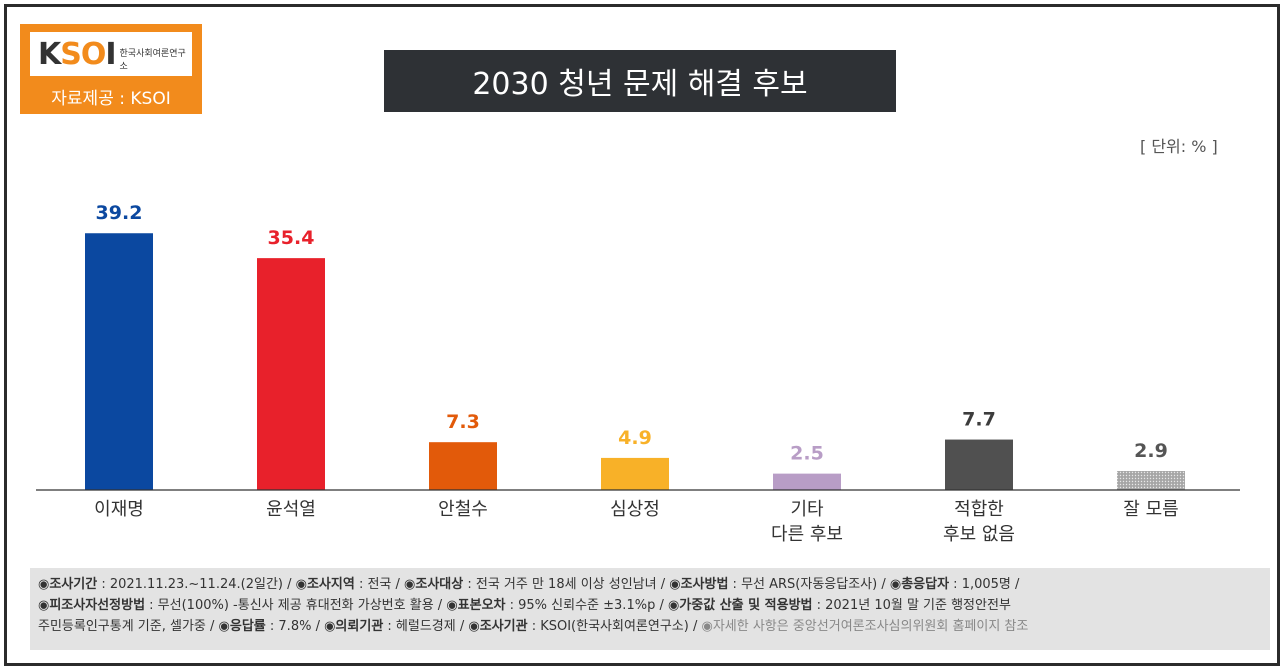 Image resolution: width=1285 pixels, height=671 pixels. Describe the element at coordinates (699, 584) in the screenshot. I see `fn1-key-4: ◉조사방법` at that location.